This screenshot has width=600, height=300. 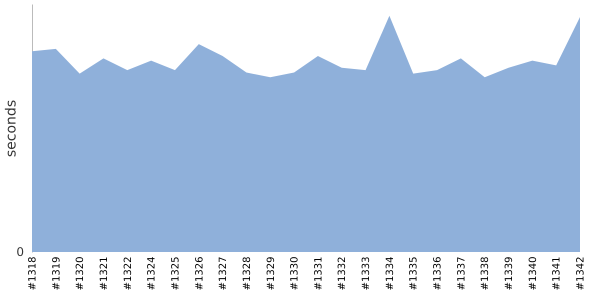 I want to click on x-tick-label: #1324, so click(x=152, y=273).